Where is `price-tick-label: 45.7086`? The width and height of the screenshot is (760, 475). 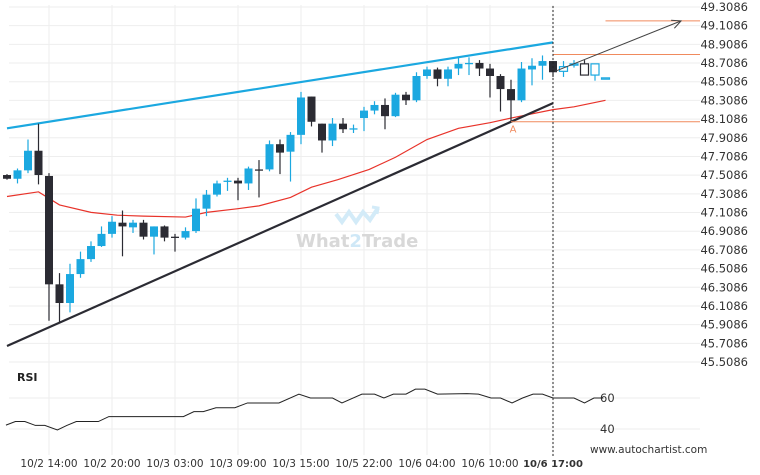 price-tick-label: 45.7086 is located at coordinates (724, 343).